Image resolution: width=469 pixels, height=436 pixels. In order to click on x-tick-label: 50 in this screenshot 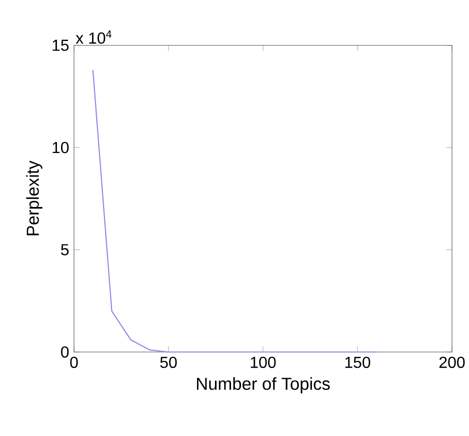, I will do `click(168, 362)`.